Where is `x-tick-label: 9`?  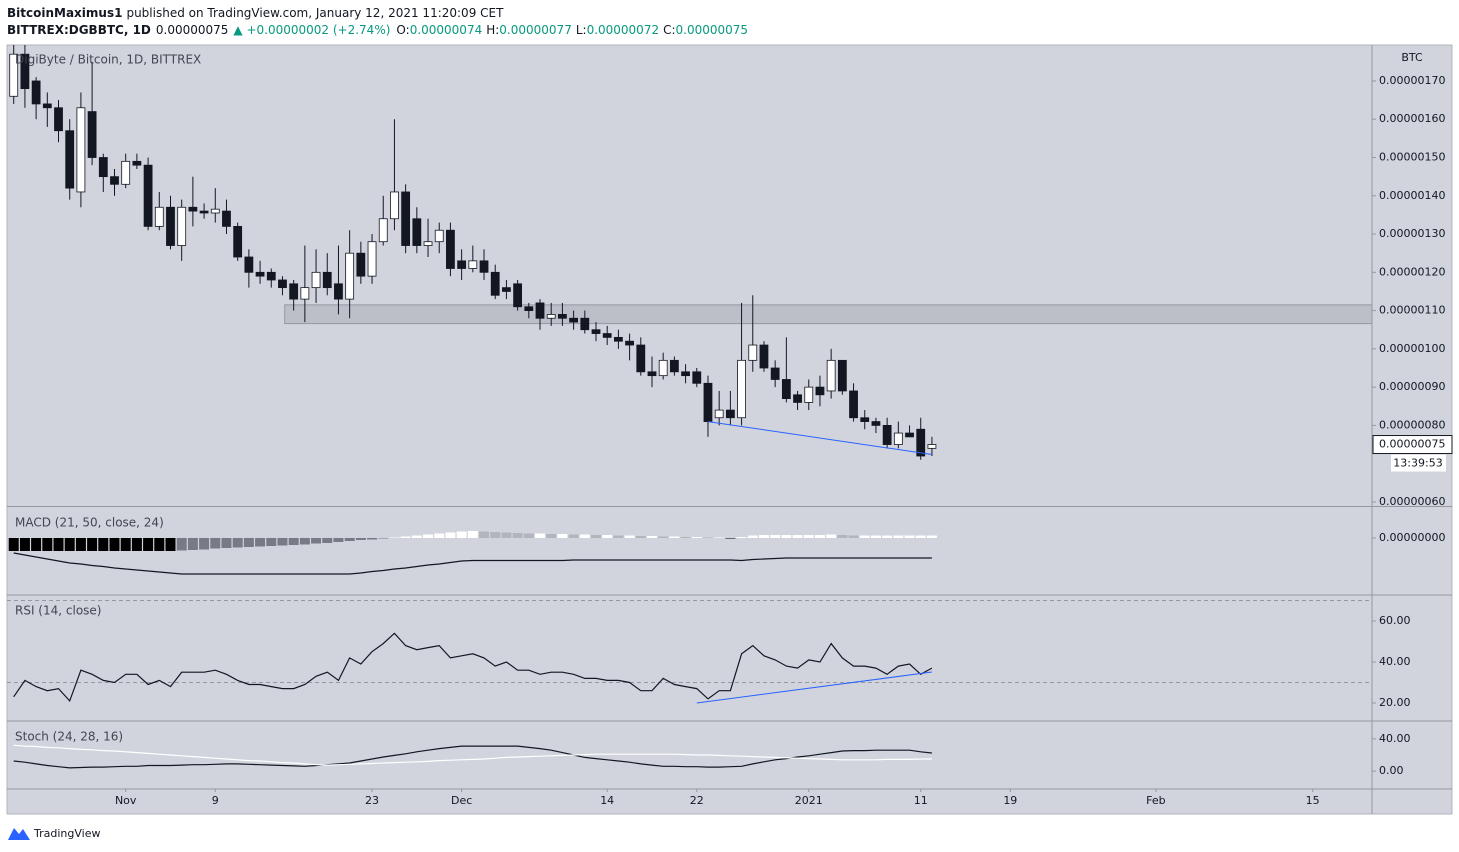
x-tick-label: 9 is located at coordinates (215, 800).